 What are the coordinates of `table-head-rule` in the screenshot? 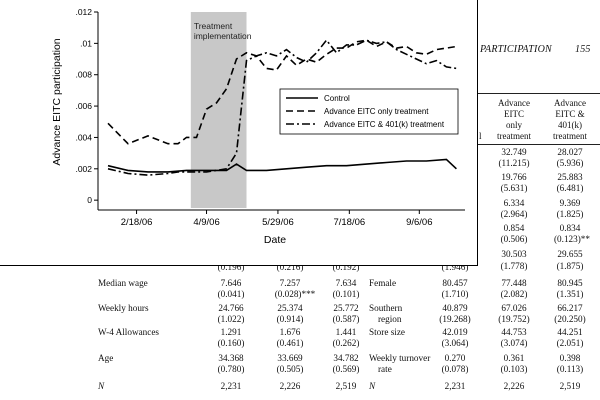 It's located at (539, 144).